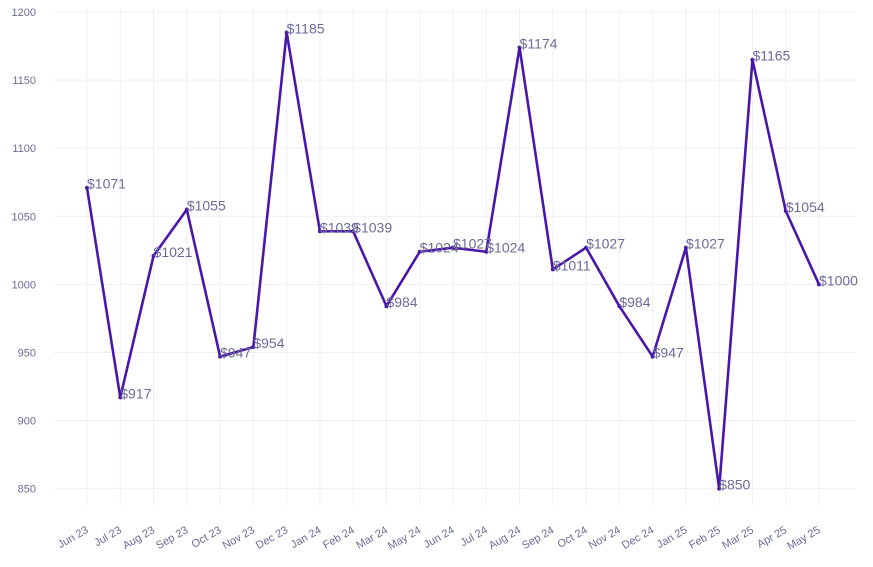  I want to click on data-label: $1185, so click(306, 29).